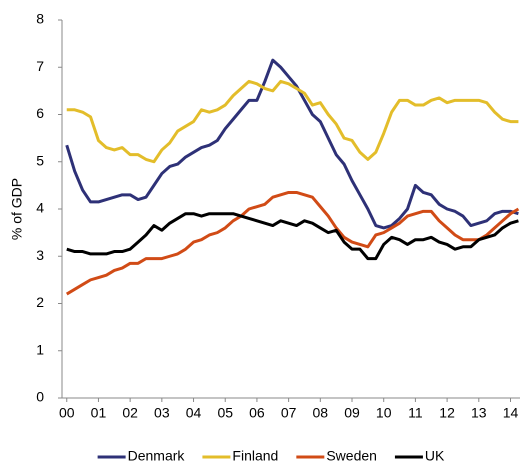 The width and height of the screenshot is (523, 466). Describe the element at coordinates (351, 456) in the screenshot. I see `legend-label: Sweden` at that location.